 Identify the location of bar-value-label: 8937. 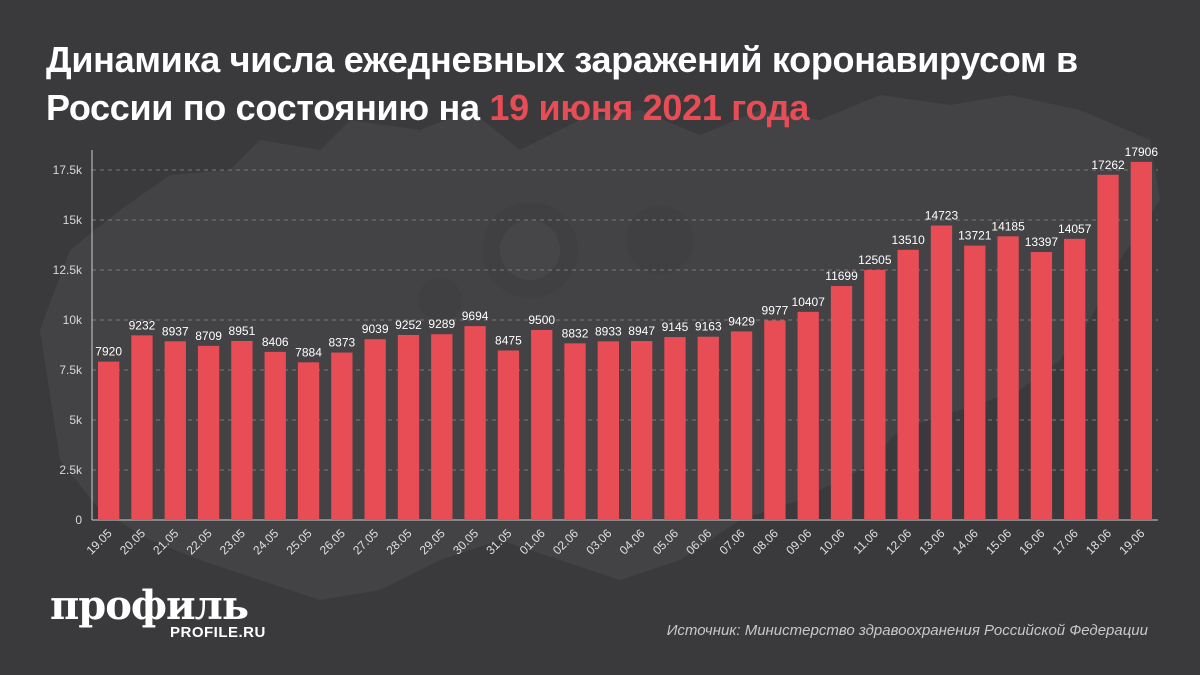
(175, 331).